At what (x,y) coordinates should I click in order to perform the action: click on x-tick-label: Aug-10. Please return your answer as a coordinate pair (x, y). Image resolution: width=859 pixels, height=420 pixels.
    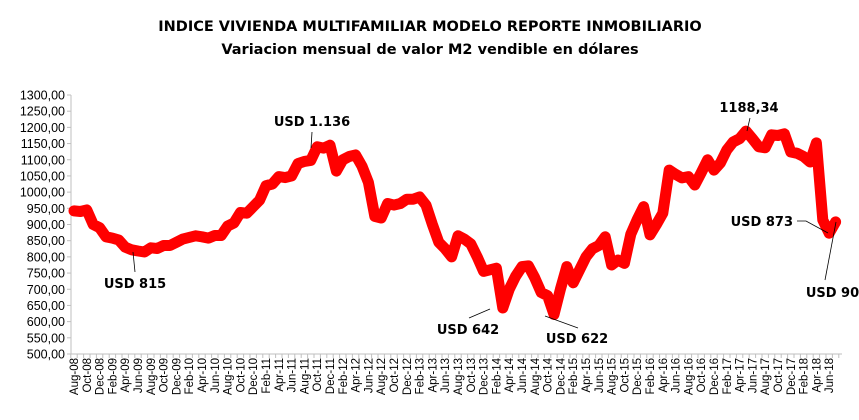
    Looking at the image, I should click on (229, 376).